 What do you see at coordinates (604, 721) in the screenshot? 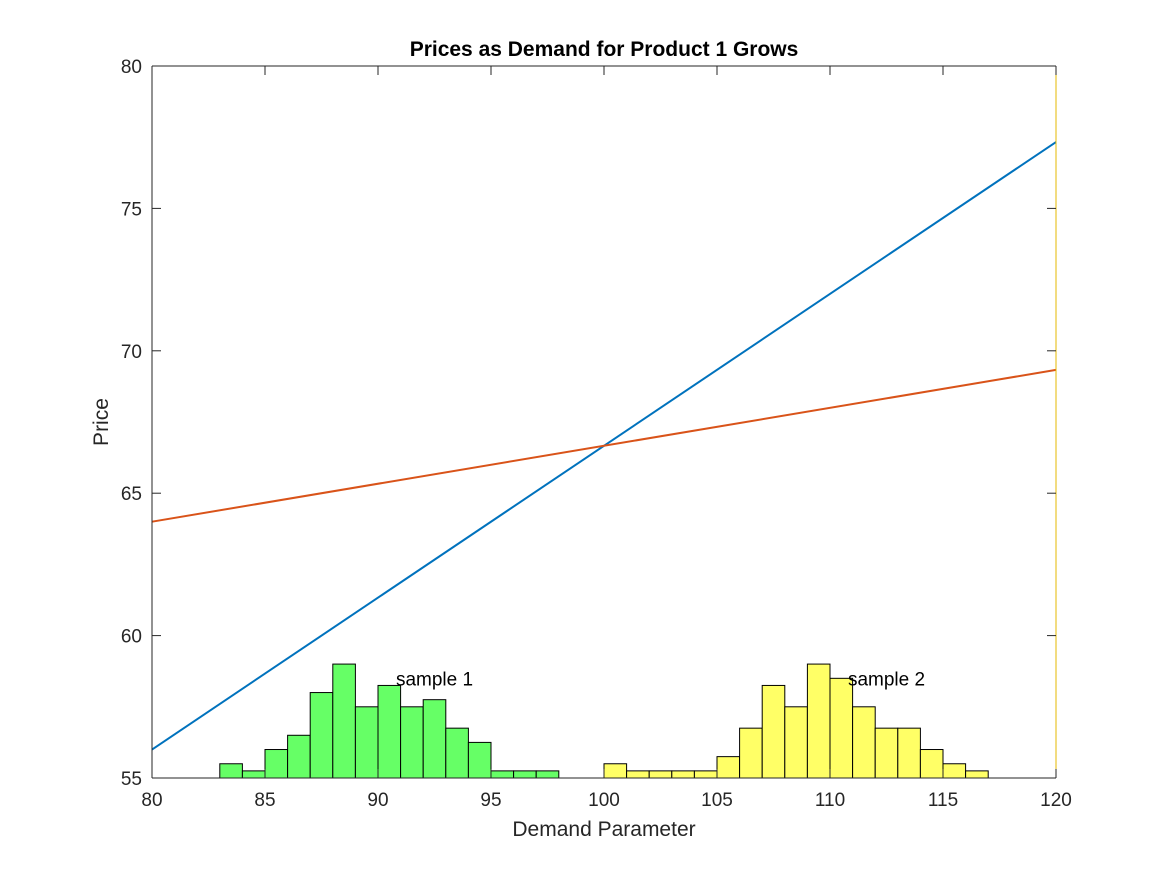
I see `histogram-bars` at bounding box center [604, 721].